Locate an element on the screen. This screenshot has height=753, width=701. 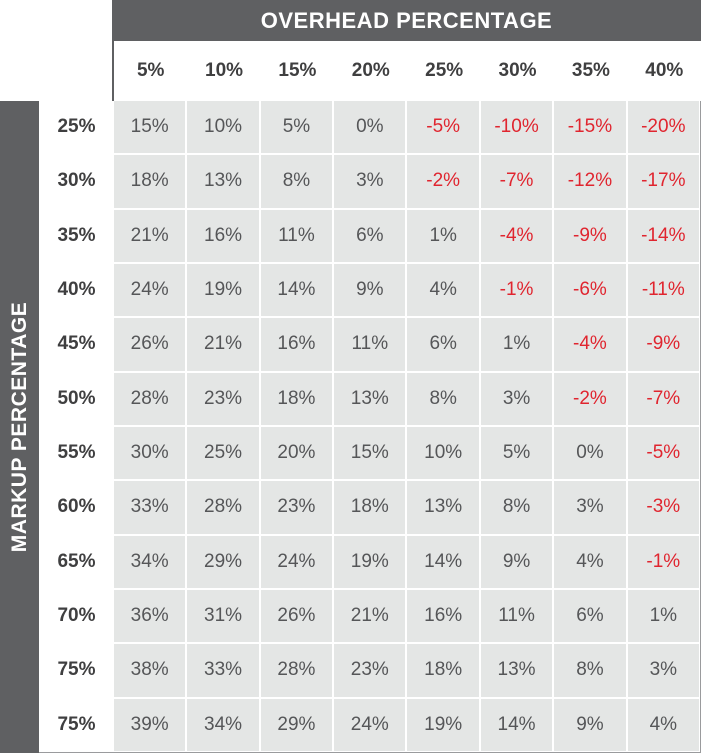
table-cell: -12% is located at coordinates (591, 181).